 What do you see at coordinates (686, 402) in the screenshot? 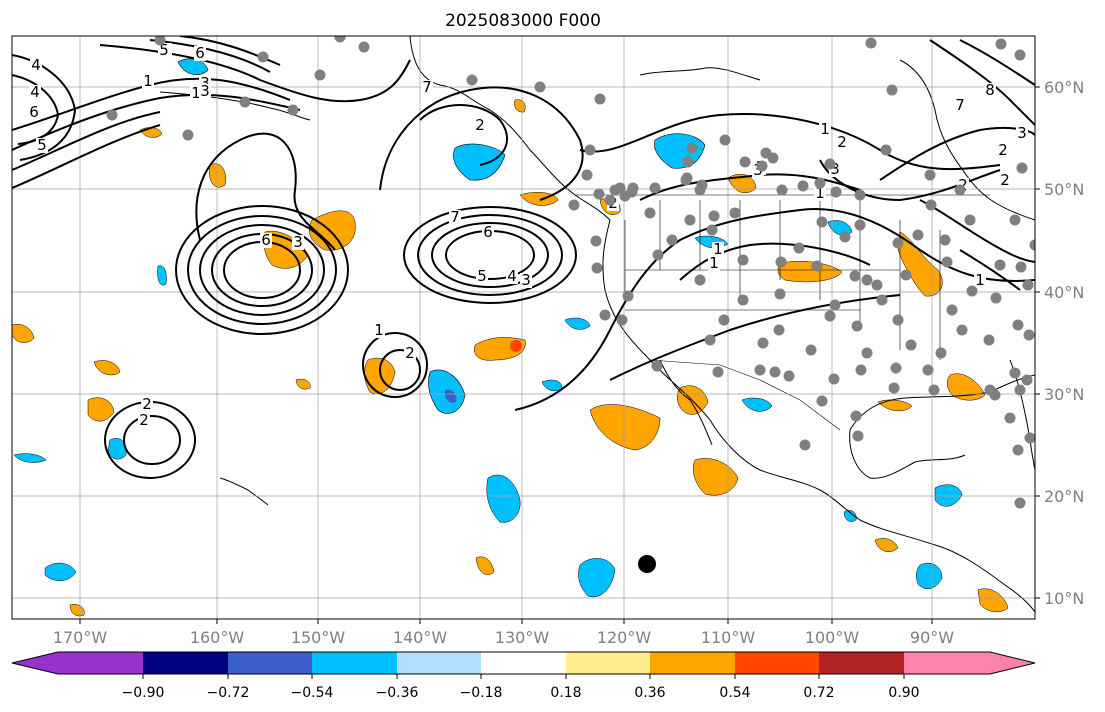
I see `baja-california` at bounding box center [686, 402].